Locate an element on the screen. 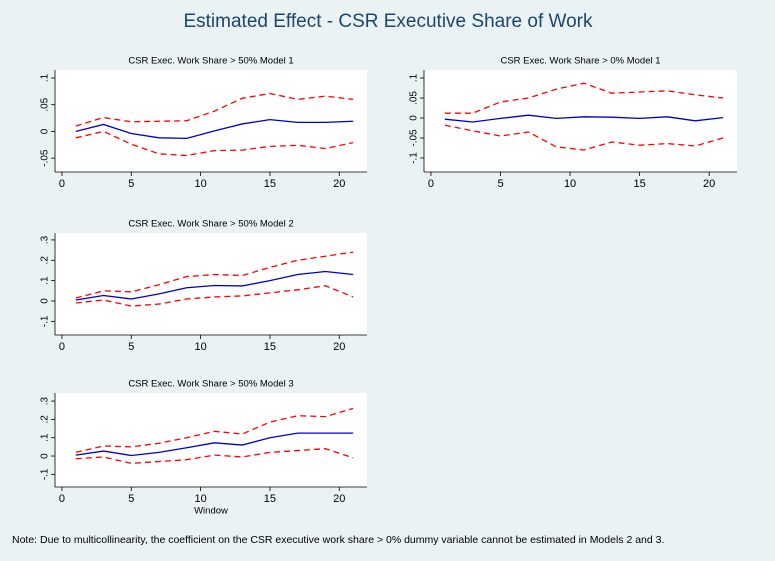  panel-title: CSR Exec. Work Share > 0% Model 1 is located at coordinates (580, 61).